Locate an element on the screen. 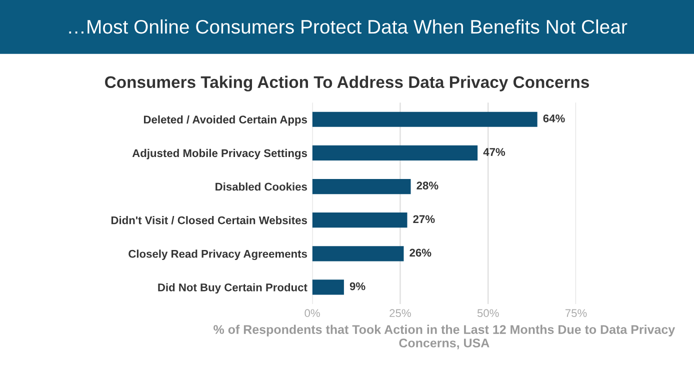 The height and width of the screenshot is (380, 694). y-tick-label: Didn't Visit / Closed Certain Websites is located at coordinates (209, 220).